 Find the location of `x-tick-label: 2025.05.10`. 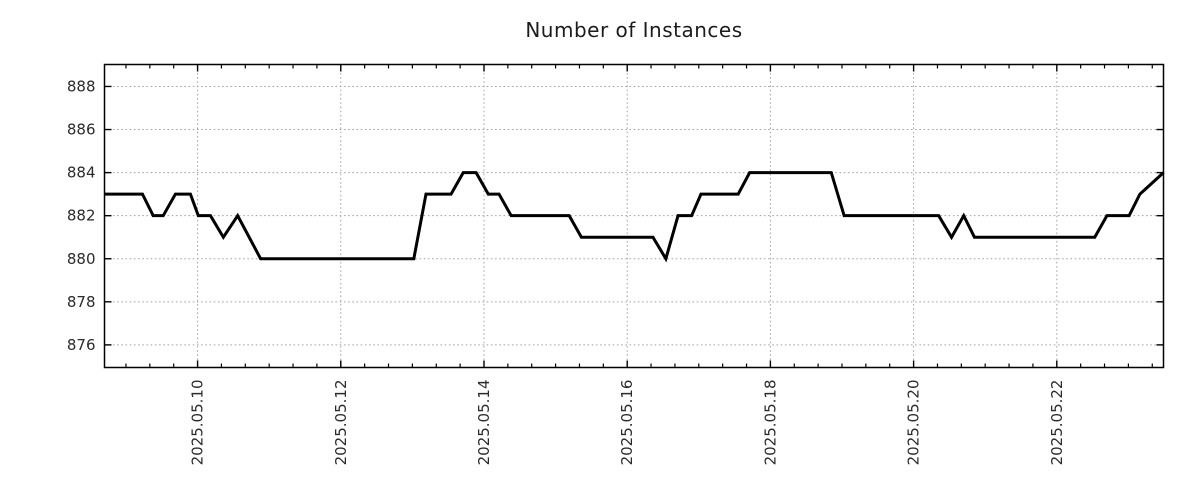

x-tick-label: 2025.05.10 is located at coordinates (198, 423).